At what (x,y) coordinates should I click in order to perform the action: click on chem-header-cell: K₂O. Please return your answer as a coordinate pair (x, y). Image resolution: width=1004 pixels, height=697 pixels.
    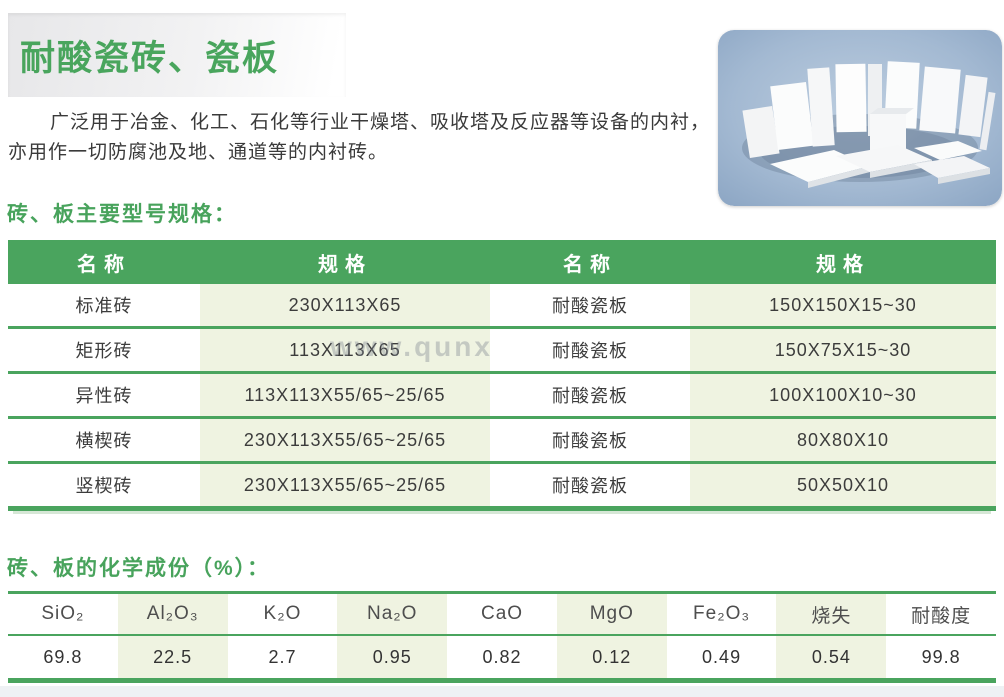
    Looking at the image, I should click on (282, 613).